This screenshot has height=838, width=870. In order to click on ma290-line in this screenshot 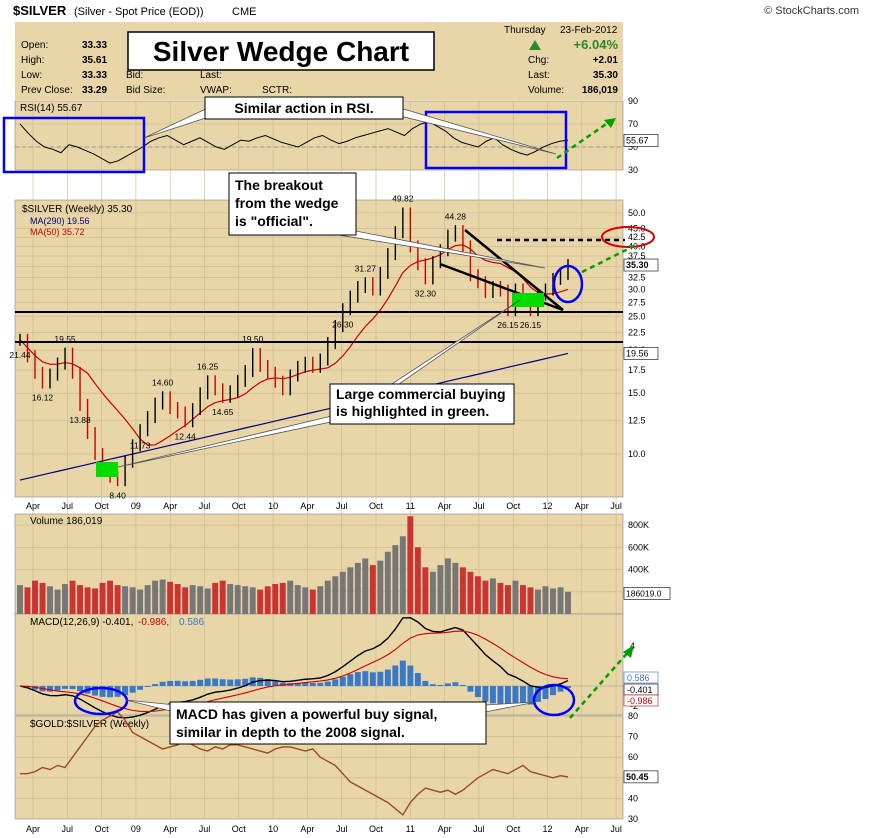, I will do `click(294, 416)`.